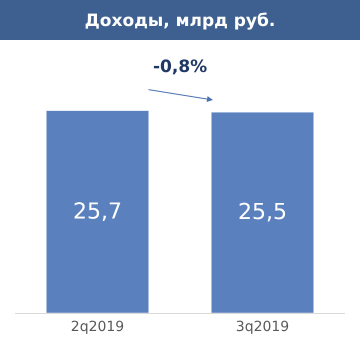 The width and height of the screenshot is (360, 358). I want to click on text: -0,8%, so click(180, 67).